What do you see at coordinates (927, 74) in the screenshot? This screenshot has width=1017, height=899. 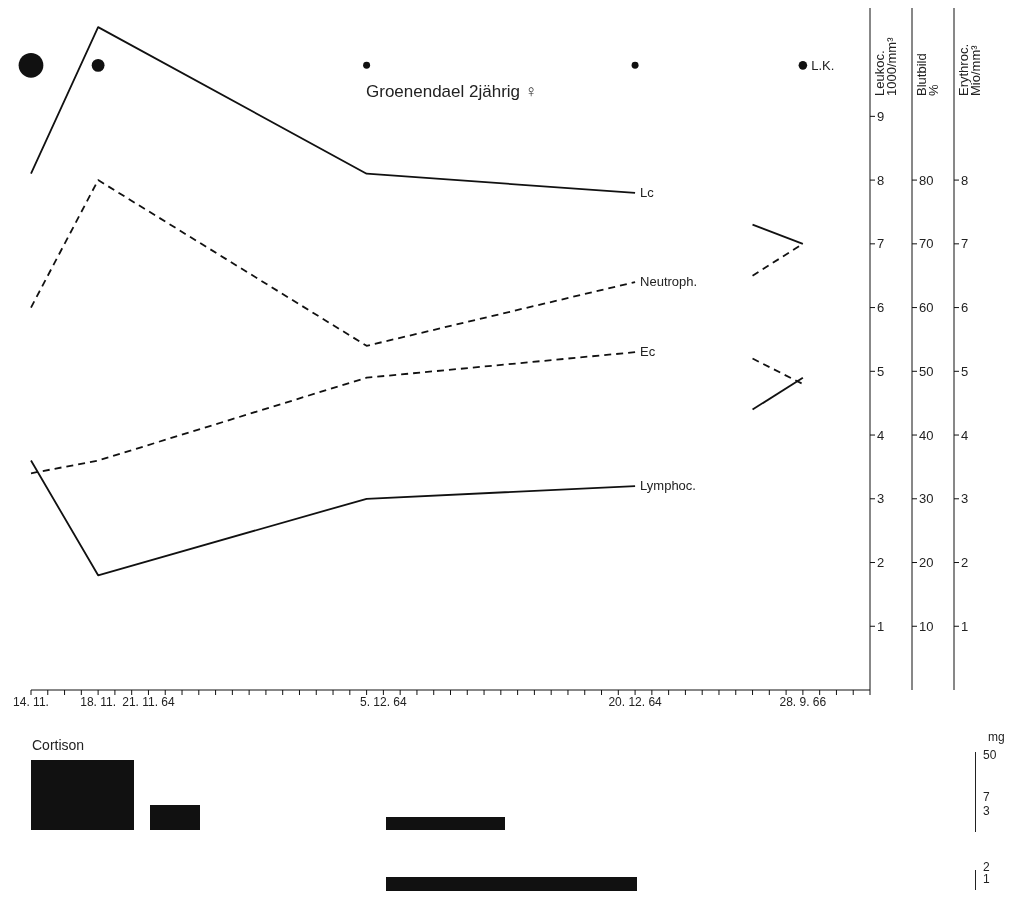 I see `y2-axis-title: Blutbild %` at bounding box center [927, 74].